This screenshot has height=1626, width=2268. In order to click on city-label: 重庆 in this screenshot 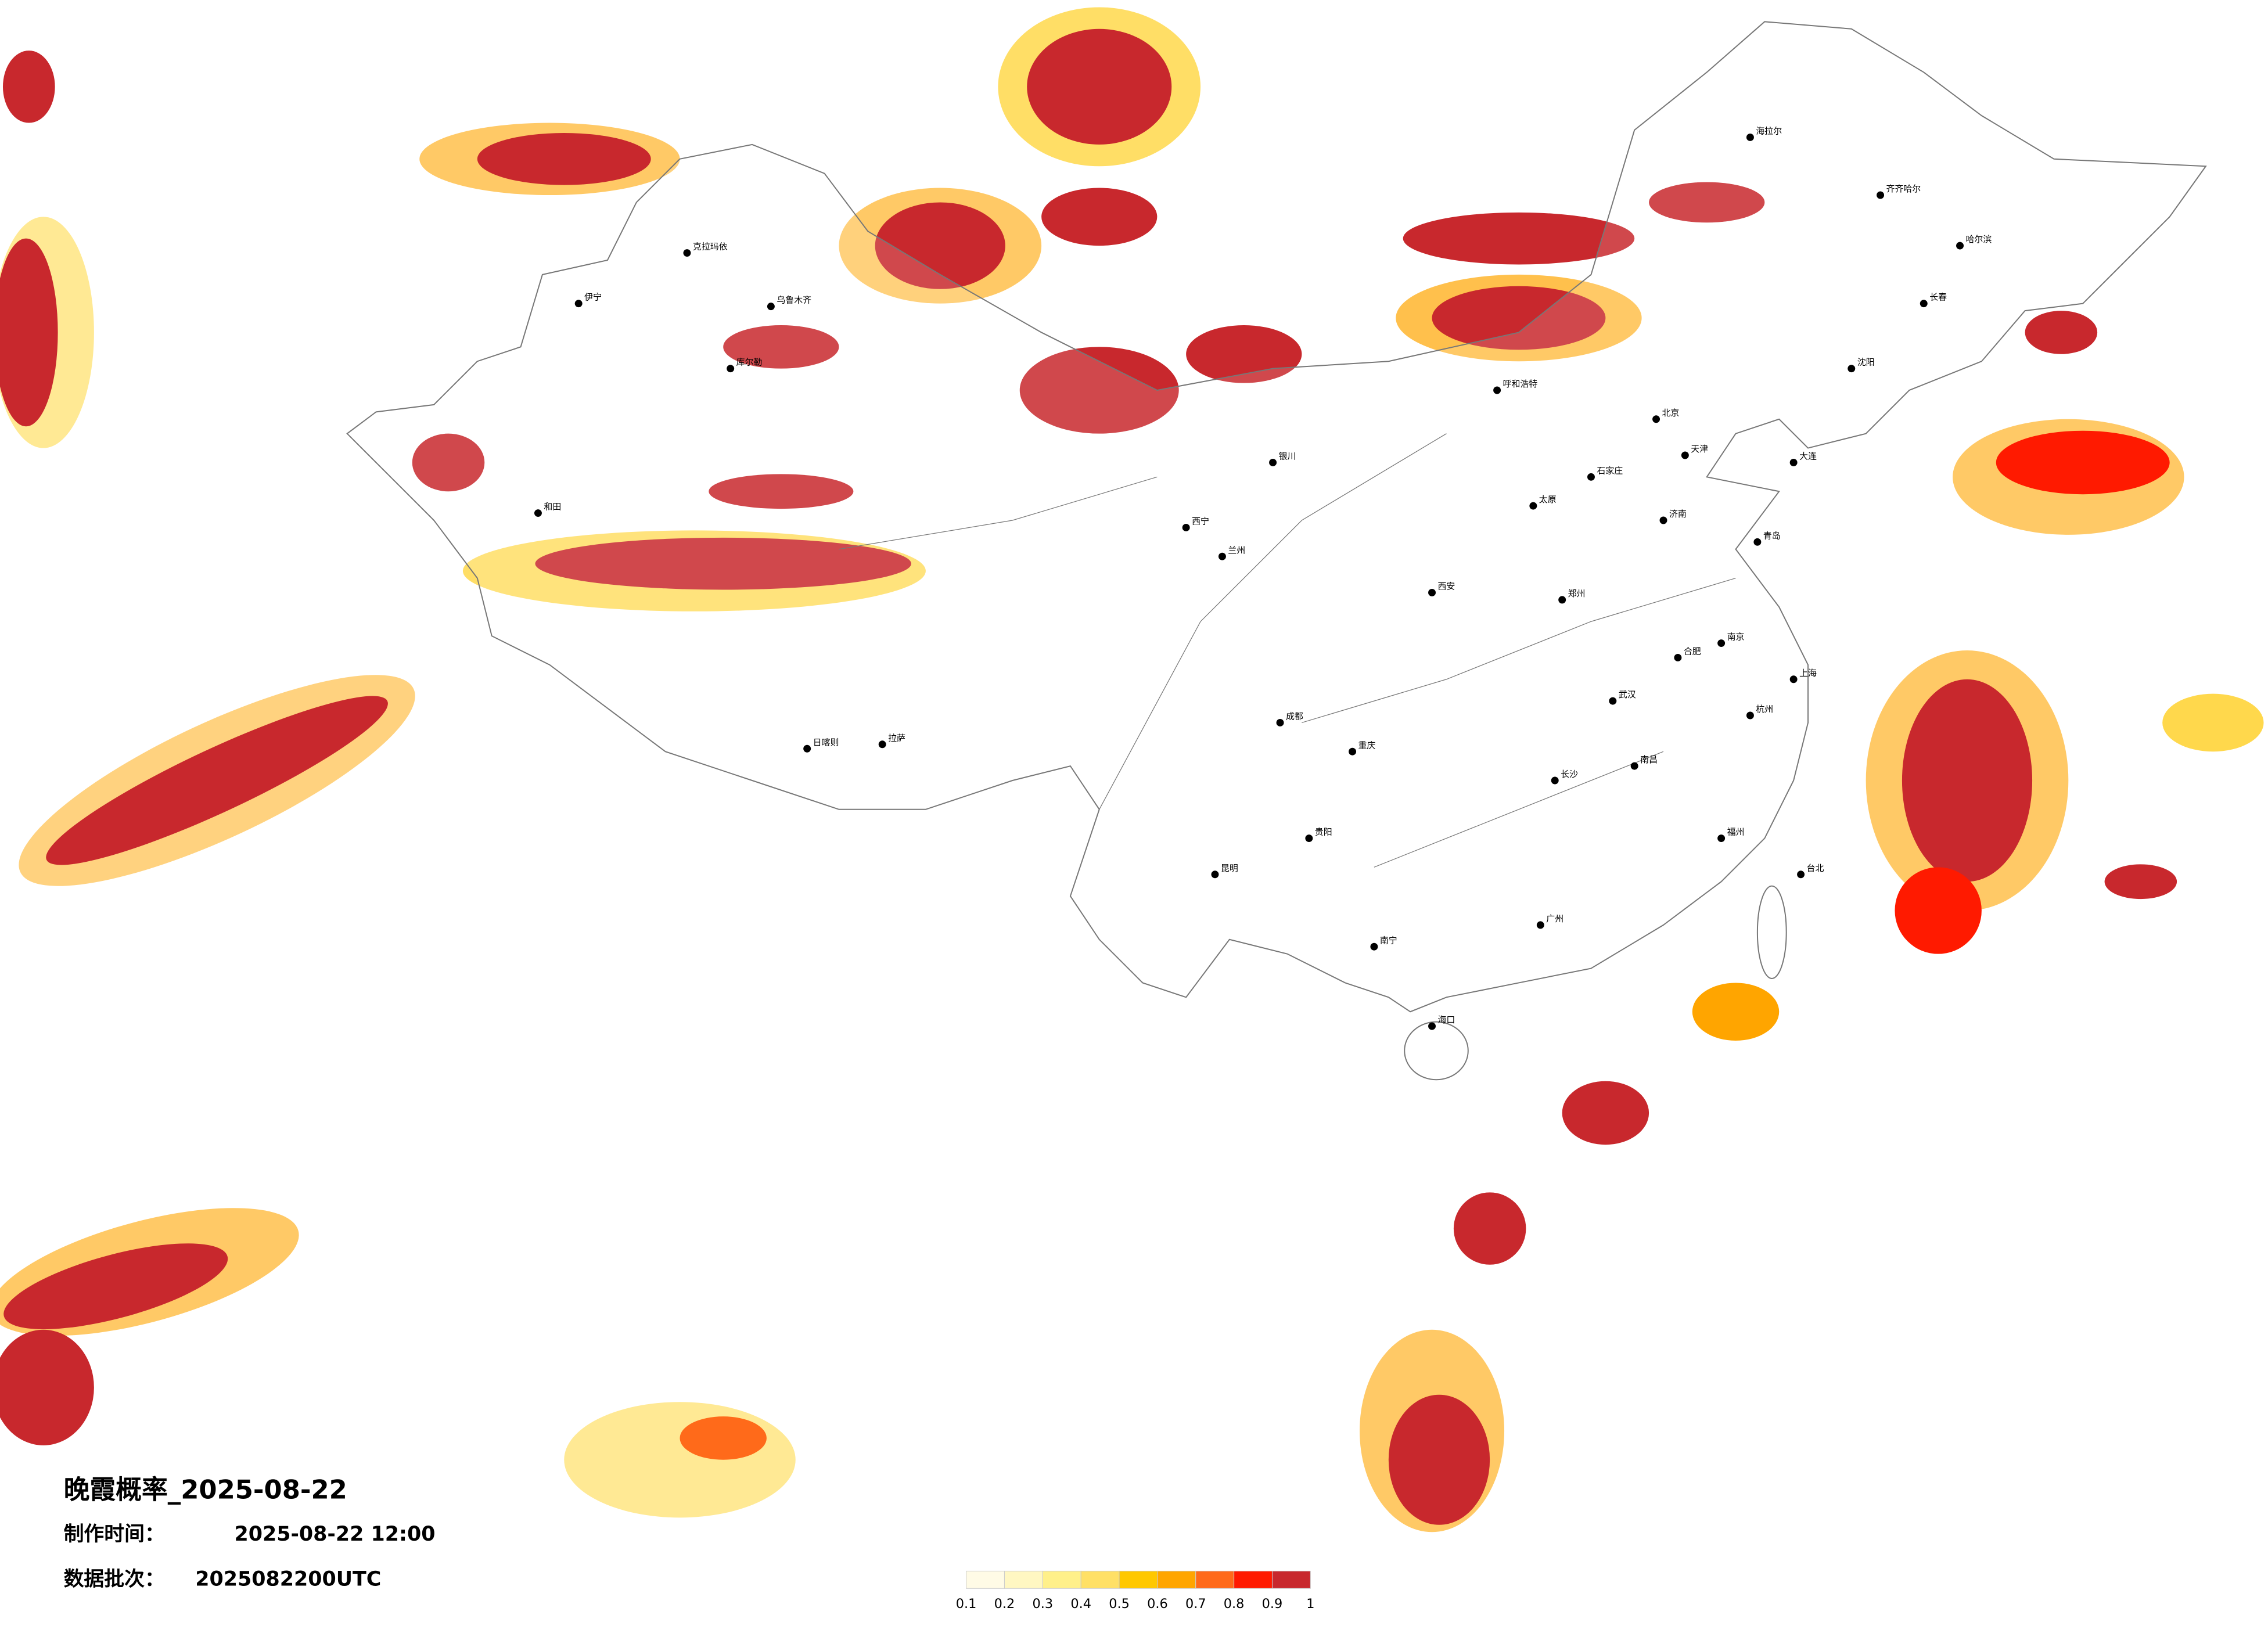, I will do `click(1367, 745)`.